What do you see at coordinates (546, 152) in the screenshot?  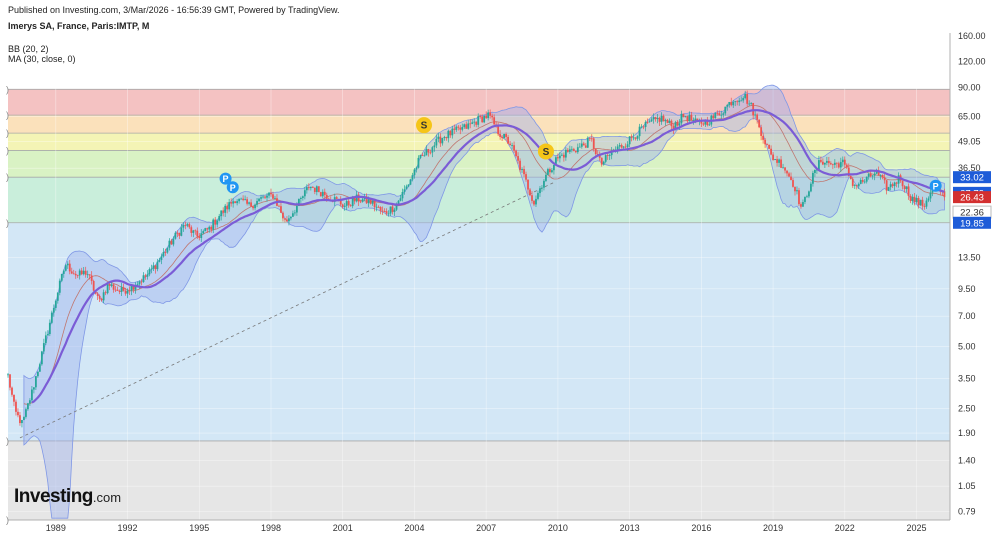 I see `signal-label: S` at bounding box center [546, 152].